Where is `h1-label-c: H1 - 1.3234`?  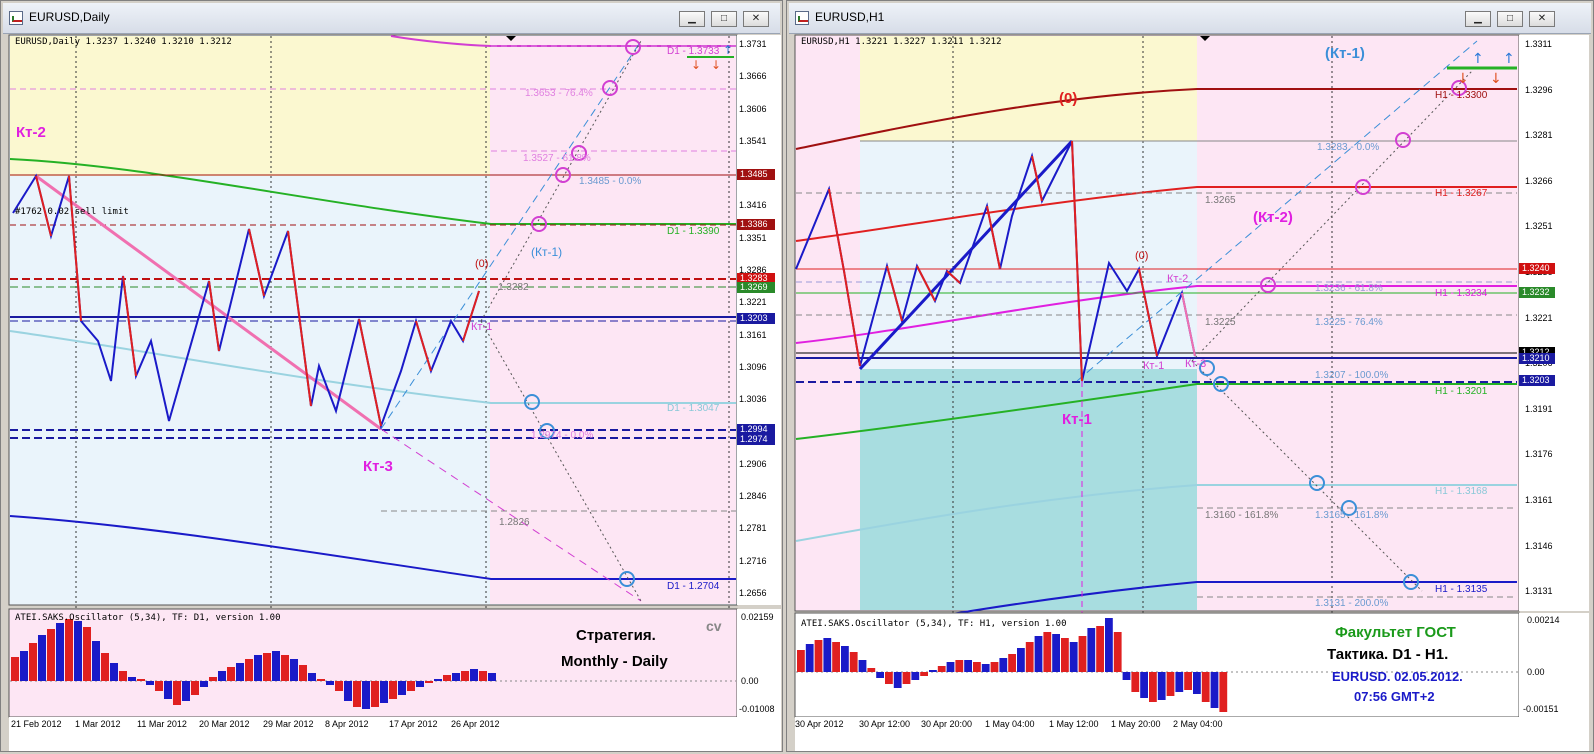 h1-label-c: H1 - 1.3234 is located at coordinates (1461, 293).